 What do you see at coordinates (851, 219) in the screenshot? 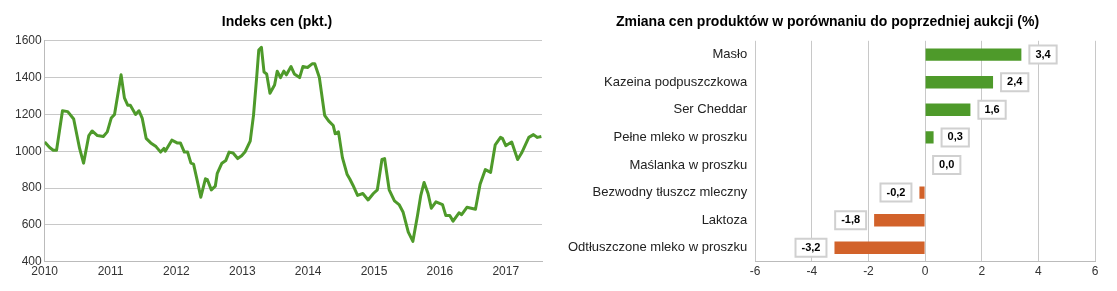
I see `data-label: -1,8` at bounding box center [851, 219].